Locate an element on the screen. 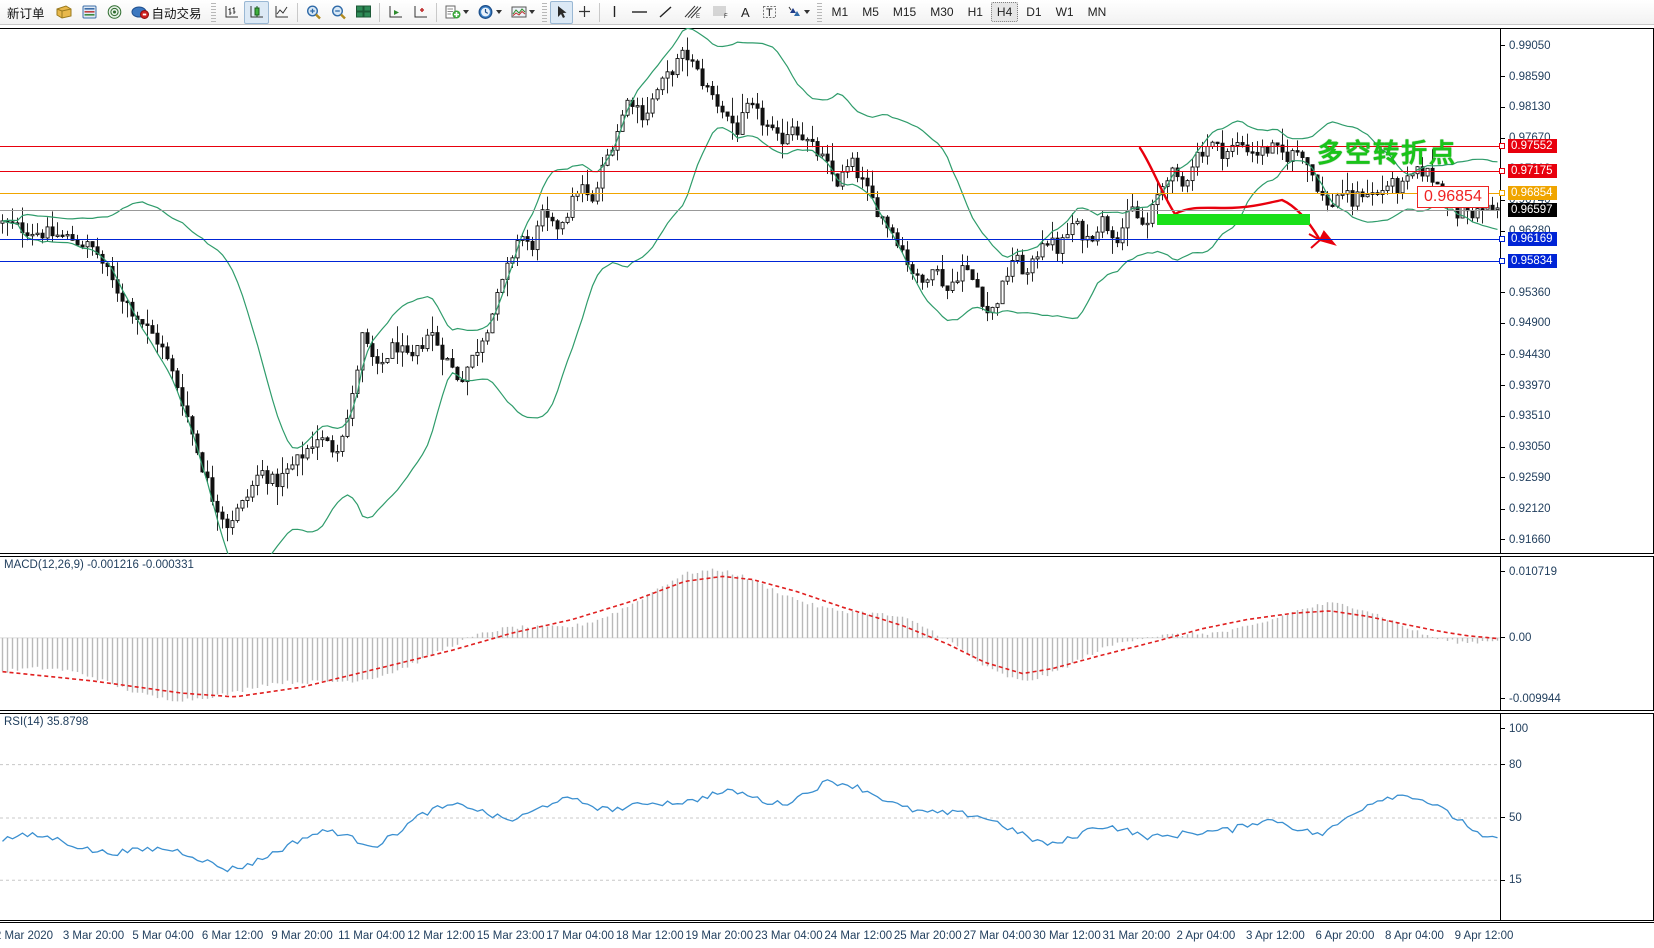 Image resolution: width=1654 pixels, height=948 pixels. timeframe-d1-button: D1 is located at coordinates (1034, 12).